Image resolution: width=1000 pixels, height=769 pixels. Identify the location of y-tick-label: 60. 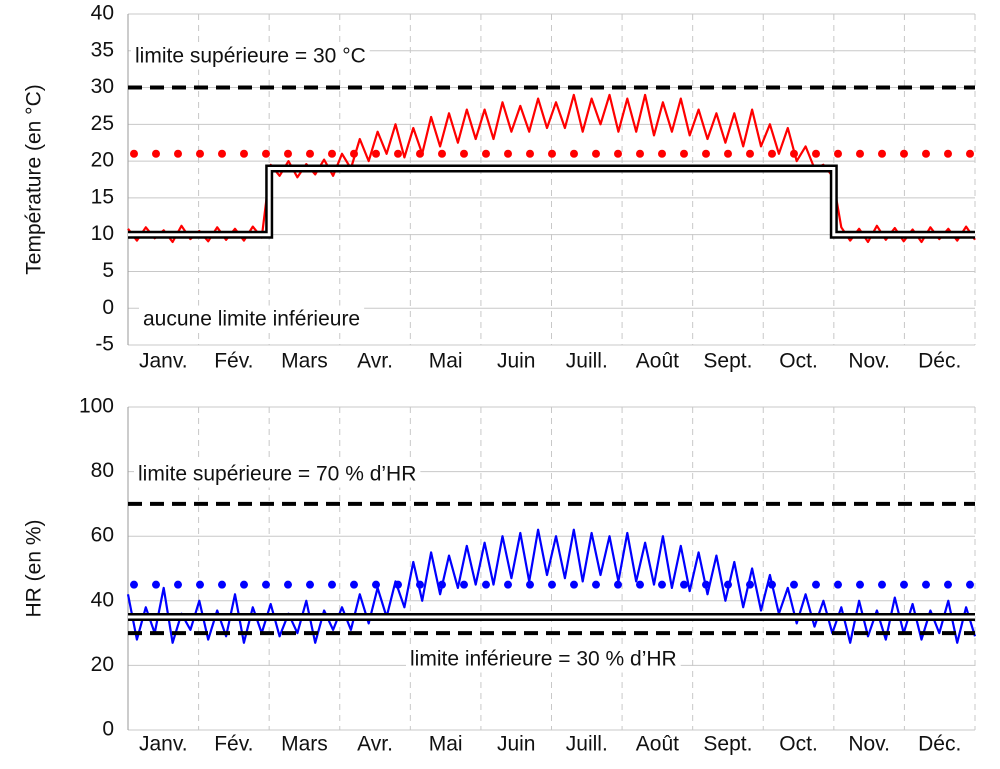
(102, 535).